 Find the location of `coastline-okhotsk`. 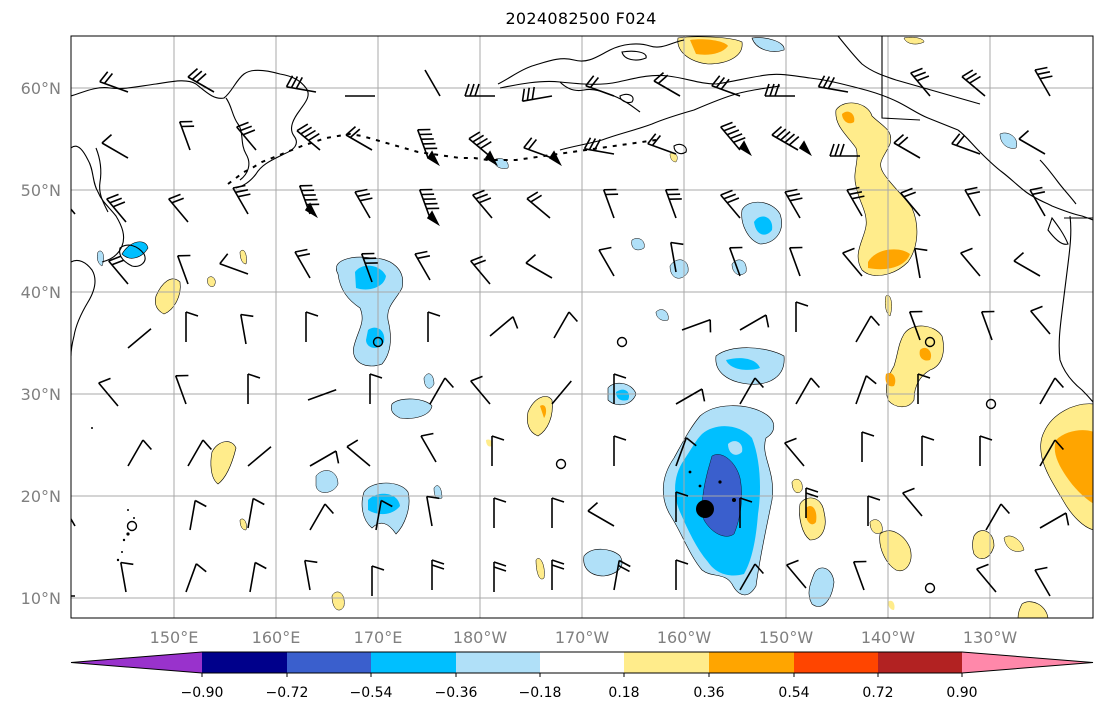

coastline-okhotsk is located at coordinates (98, 204).